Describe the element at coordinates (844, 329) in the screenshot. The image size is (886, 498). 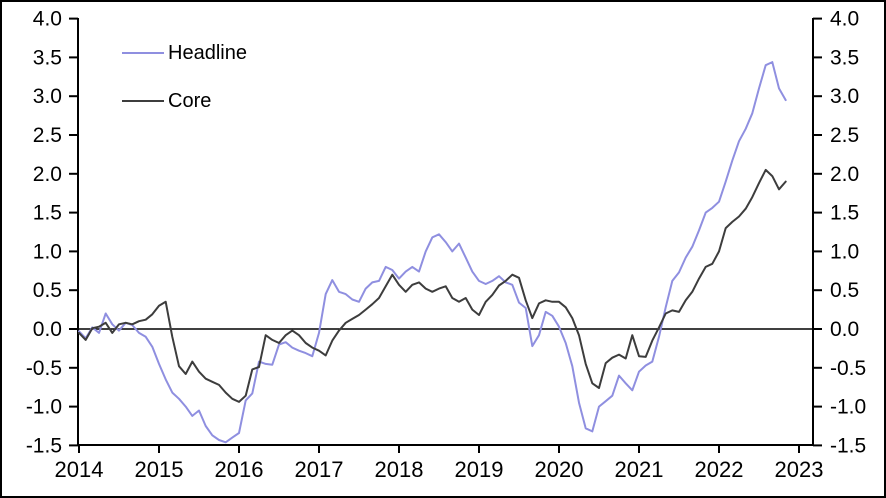
I see `y-axis-label-right: 0.0` at that location.